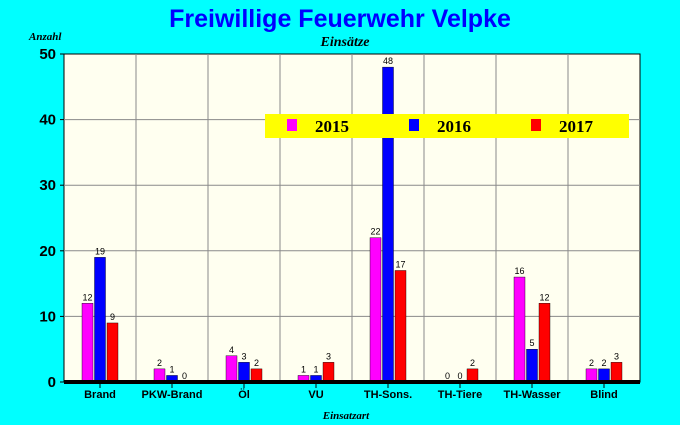 The width and height of the screenshot is (680, 425). I want to click on y-tick-label: 50, so click(47, 54).